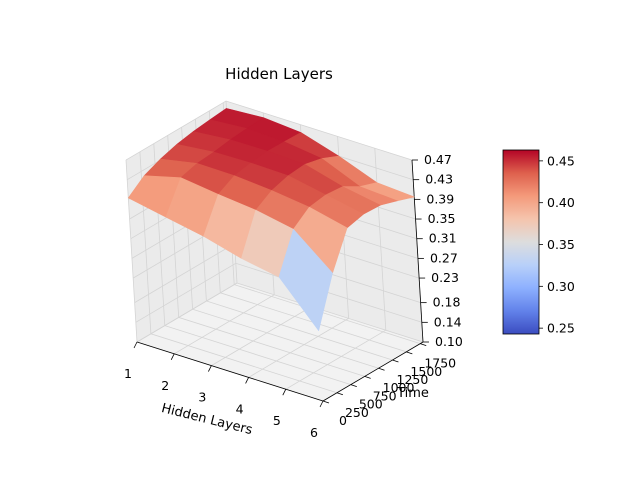 The image size is (640, 480). Describe the element at coordinates (443, 238) in the screenshot. I see `z-tick-label: 0.31` at that location.